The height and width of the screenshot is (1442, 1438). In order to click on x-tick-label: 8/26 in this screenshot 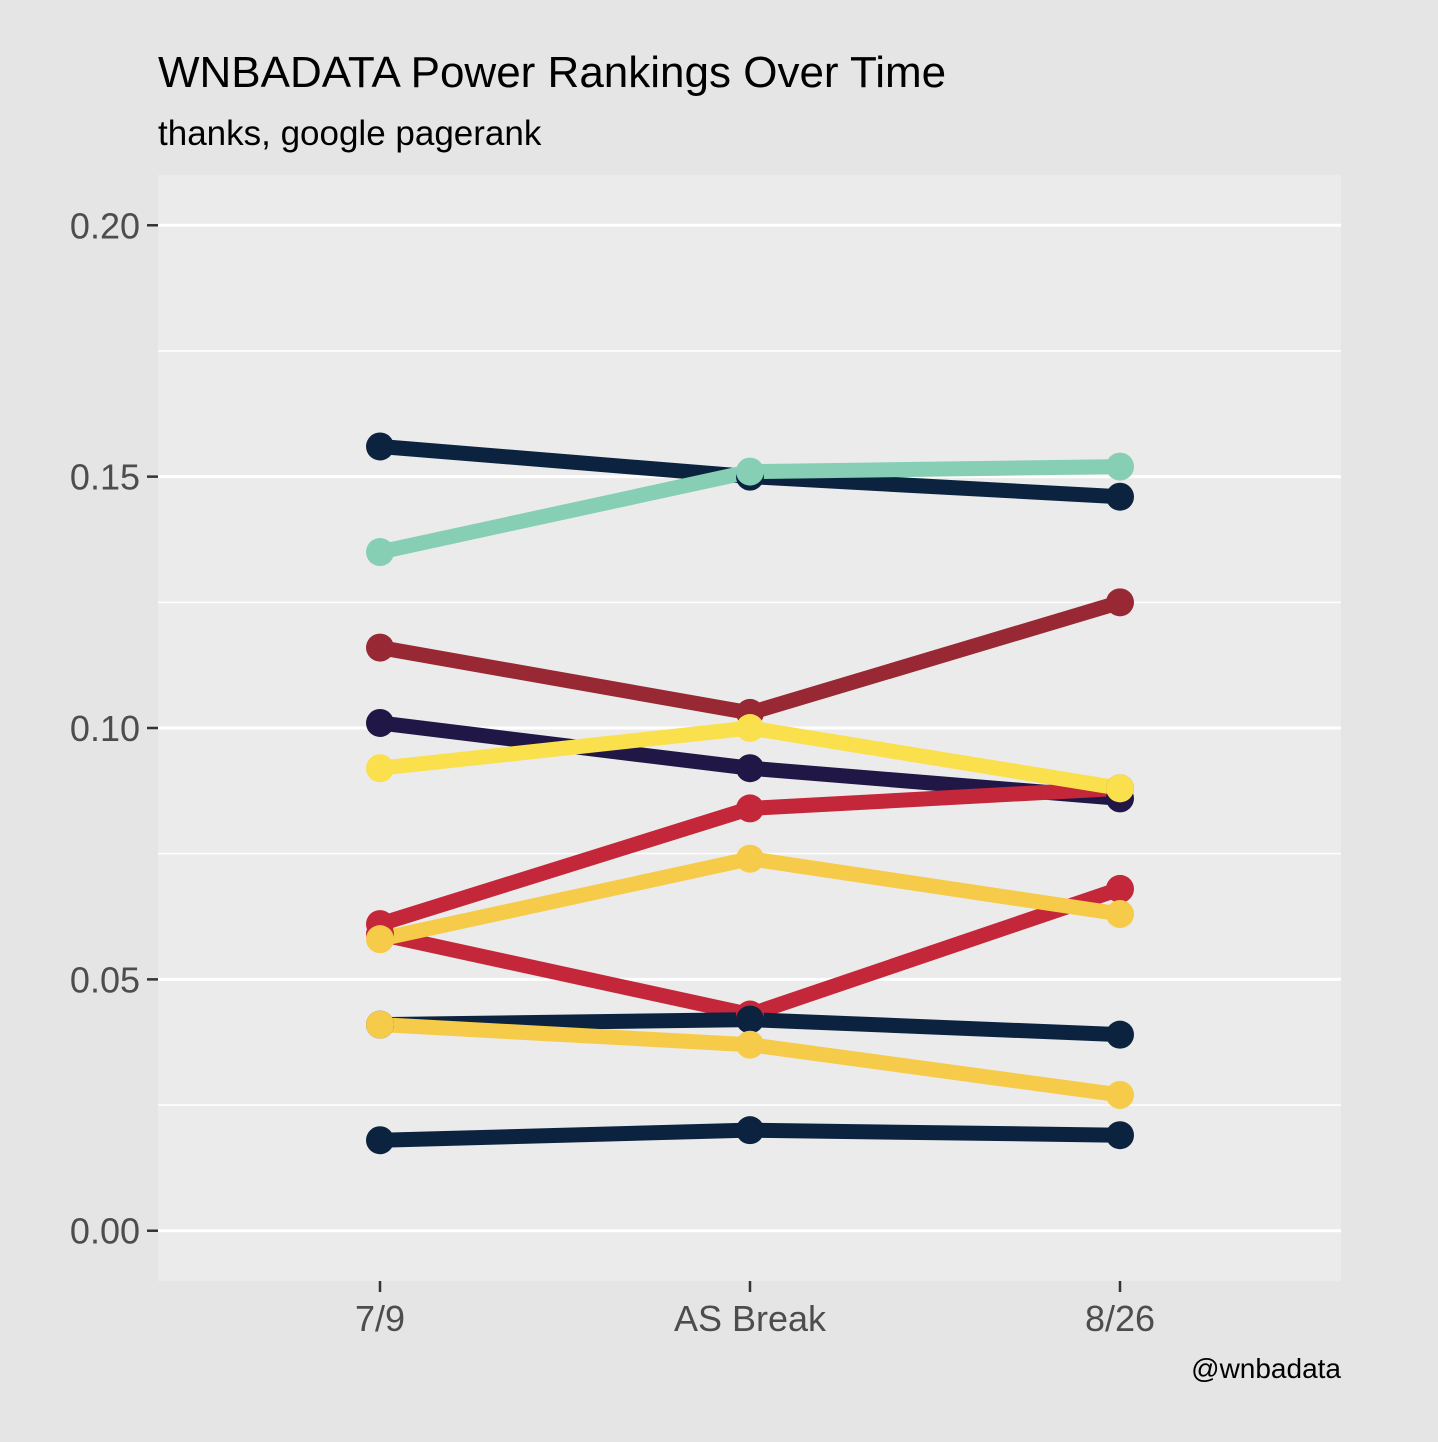, I will do `click(1120, 1318)`.